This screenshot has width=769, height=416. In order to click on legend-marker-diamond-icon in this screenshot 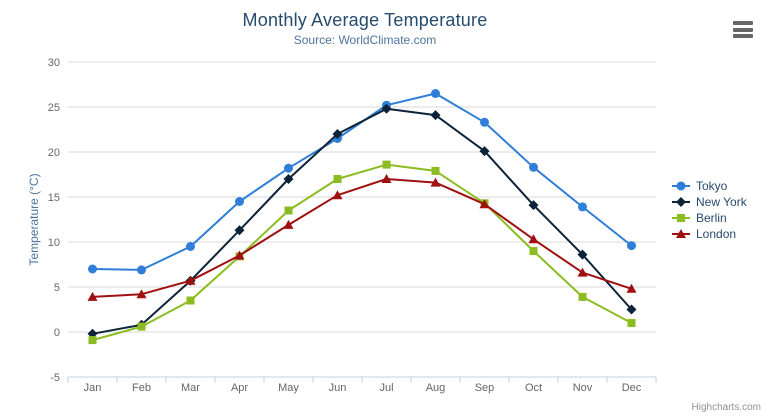, I will do `click(681, 202)`.